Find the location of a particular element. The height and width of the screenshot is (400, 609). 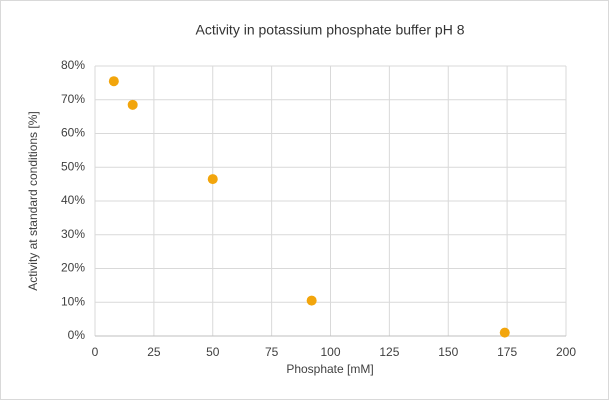

x-tick-label: 50 is located at coordinates (213, 352).